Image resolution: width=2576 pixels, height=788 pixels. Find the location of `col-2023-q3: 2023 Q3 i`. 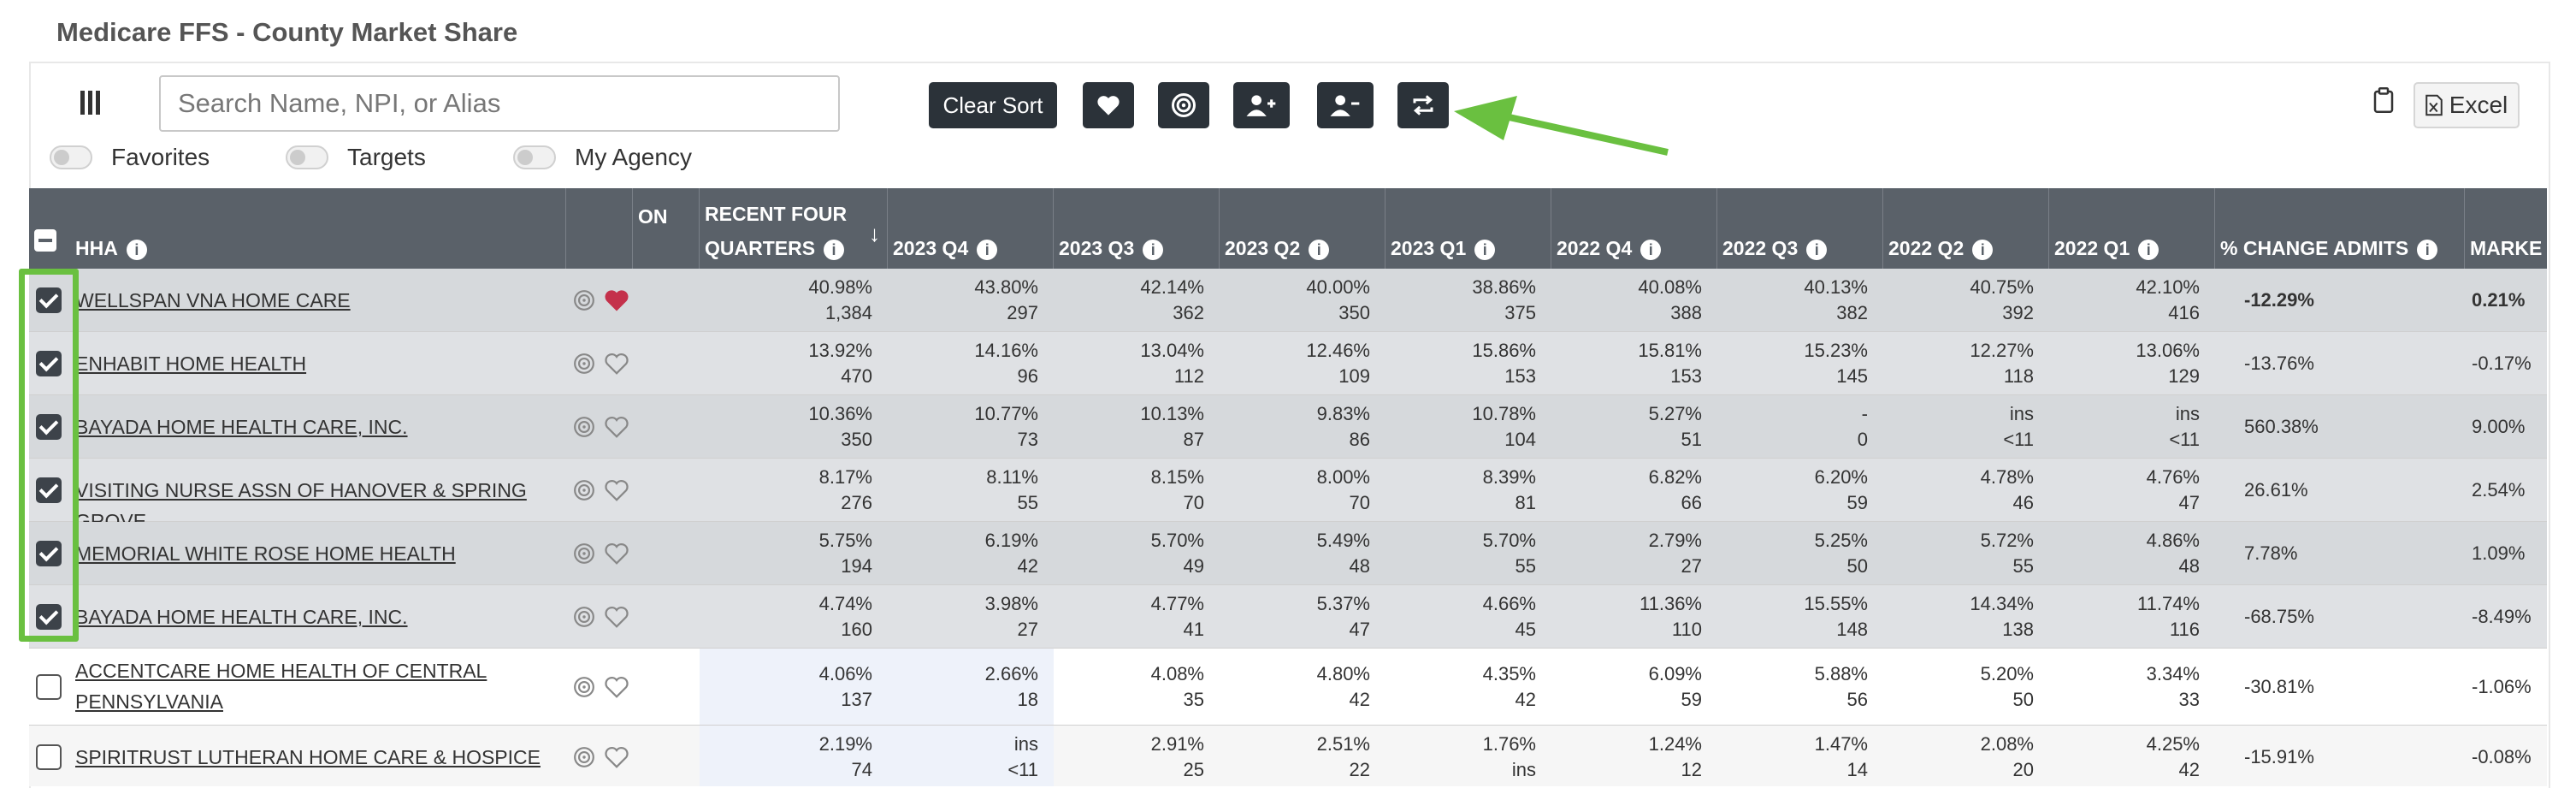

col-2023-q3: 2023 Q3 i is located at coordinates (1137, 229).